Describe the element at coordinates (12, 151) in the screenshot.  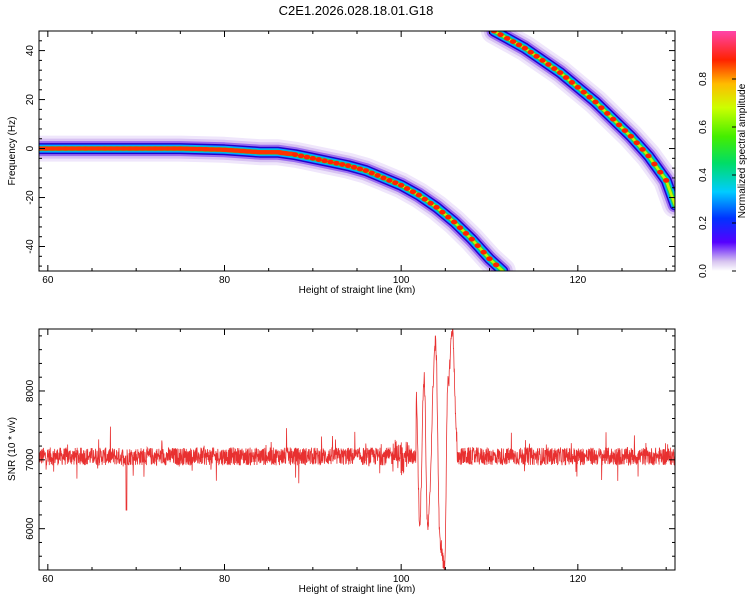
I see `spectrogram-y-axis-label: Frequency (Hz)` at that location.